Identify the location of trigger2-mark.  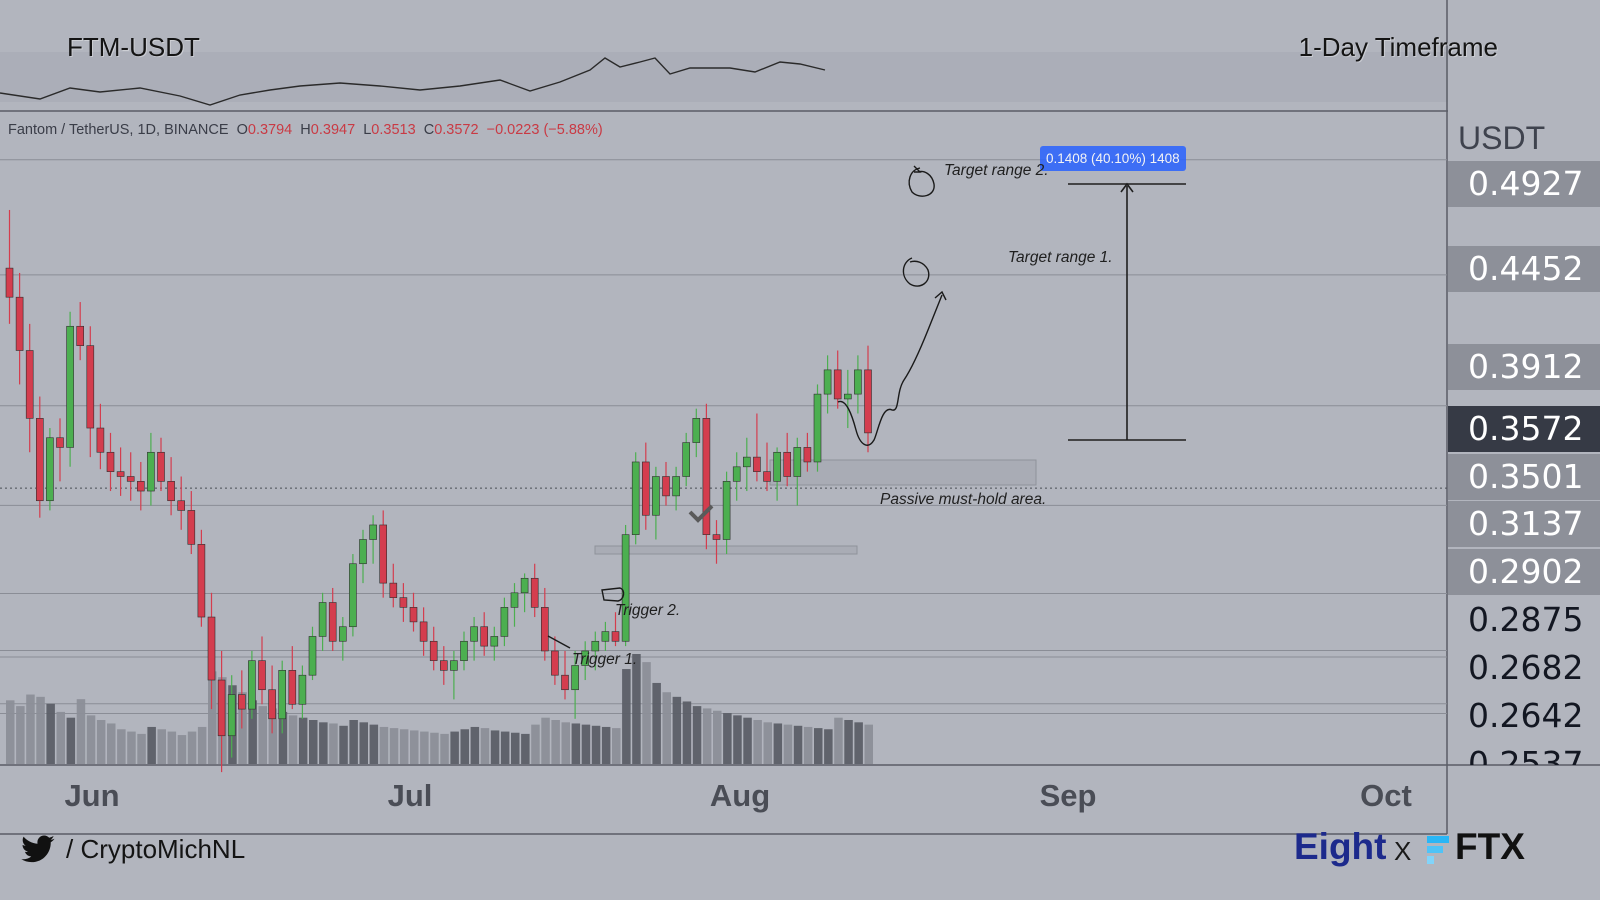
(613, 594).